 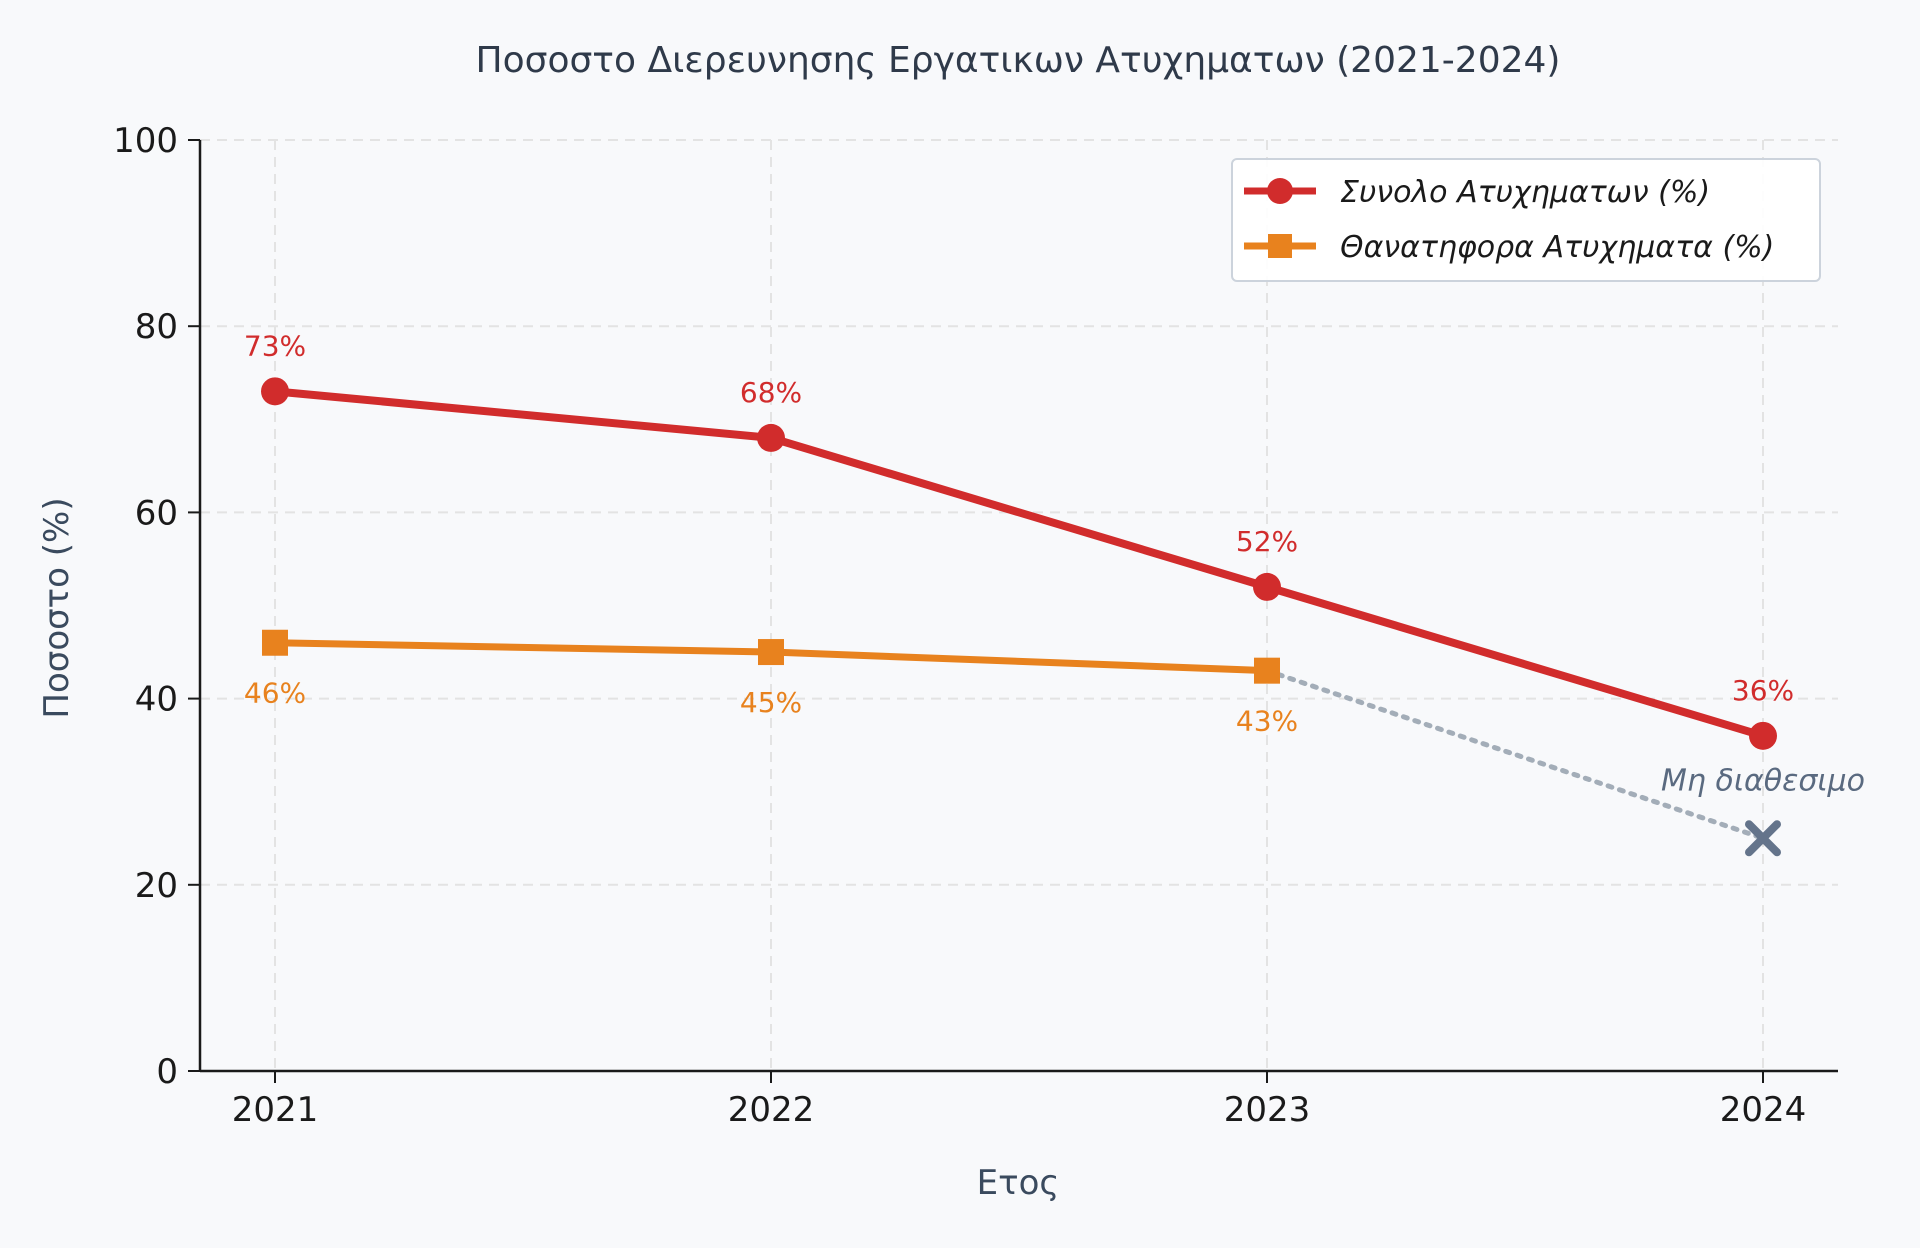 What do you see at coordinates (771, 392) in the screenshot?
I see `data-label: 68%` at bounding box center [771, 392].